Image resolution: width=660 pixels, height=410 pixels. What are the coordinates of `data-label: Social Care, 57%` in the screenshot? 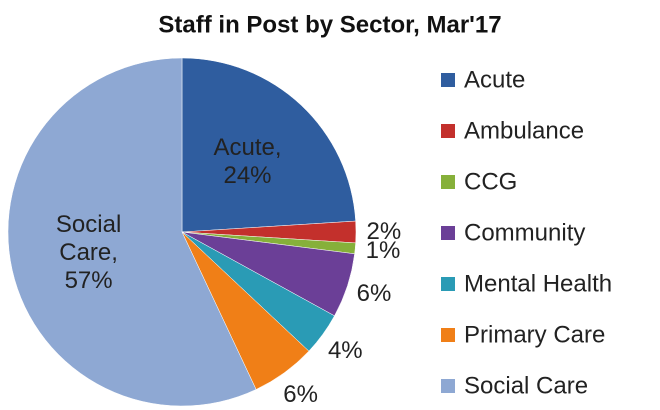 It's located at (88, 252).